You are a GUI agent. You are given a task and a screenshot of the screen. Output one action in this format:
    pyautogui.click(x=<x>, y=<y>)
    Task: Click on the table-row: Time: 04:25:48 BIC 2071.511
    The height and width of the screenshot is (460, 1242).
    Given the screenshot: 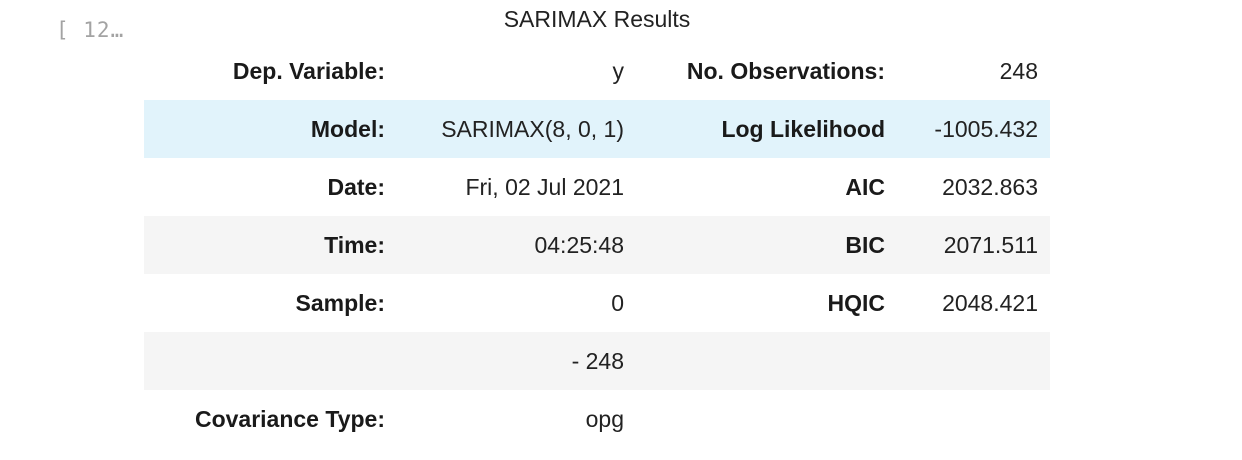 What is the action you would take?
    pyautogui.click(x=597, y=245)
    